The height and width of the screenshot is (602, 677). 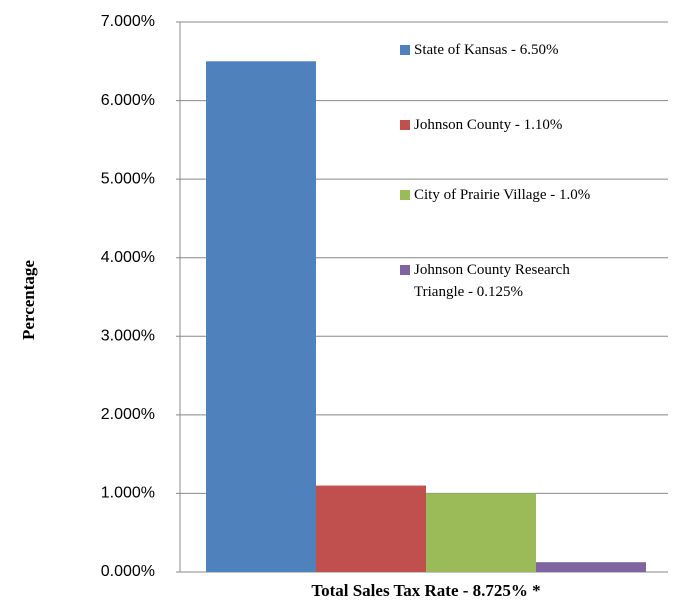 I want to click on legend-entry: City of Prairie Village - 1.0%, so click(x=502, y=195).